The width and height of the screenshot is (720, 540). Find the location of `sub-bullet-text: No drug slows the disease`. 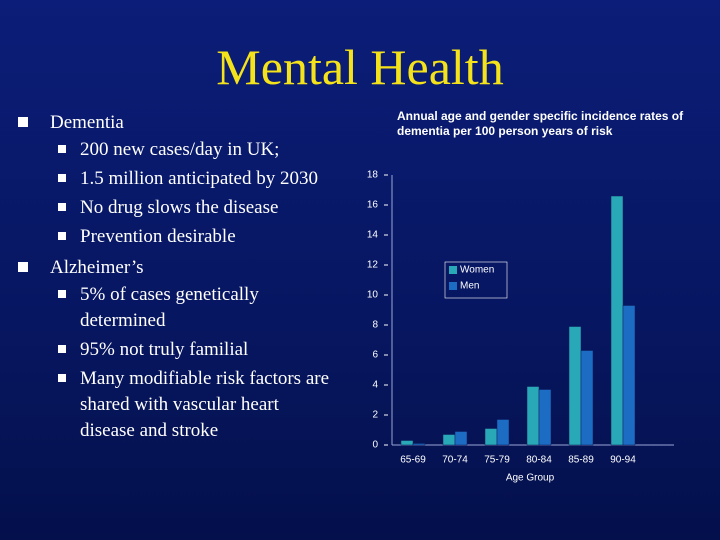

sub-bullet-text: No drug slows the disease is located at coordinates (179, 207).